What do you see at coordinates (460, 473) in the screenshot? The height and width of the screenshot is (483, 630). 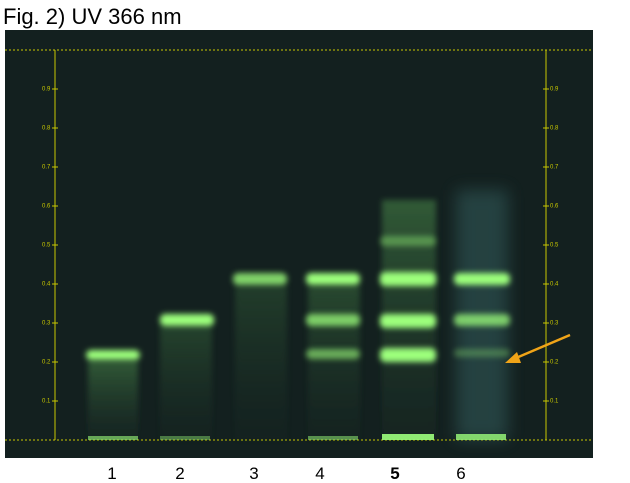 I see `lane-label: 6` at bounding box center [460, 473].